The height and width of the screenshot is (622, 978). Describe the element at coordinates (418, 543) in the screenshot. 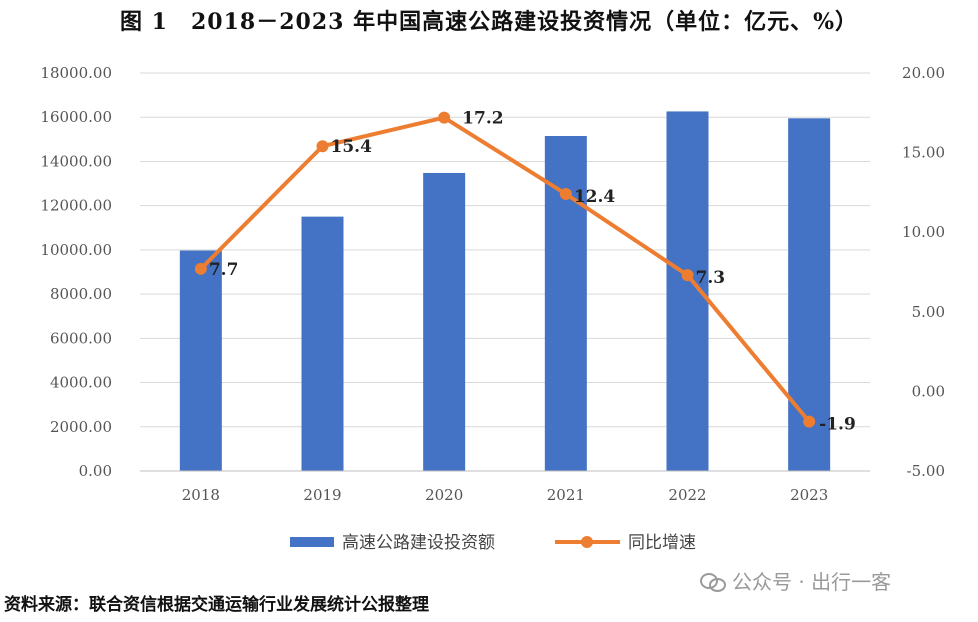

I see `legend-label-investment: 高速公路建设投资额` at that location.